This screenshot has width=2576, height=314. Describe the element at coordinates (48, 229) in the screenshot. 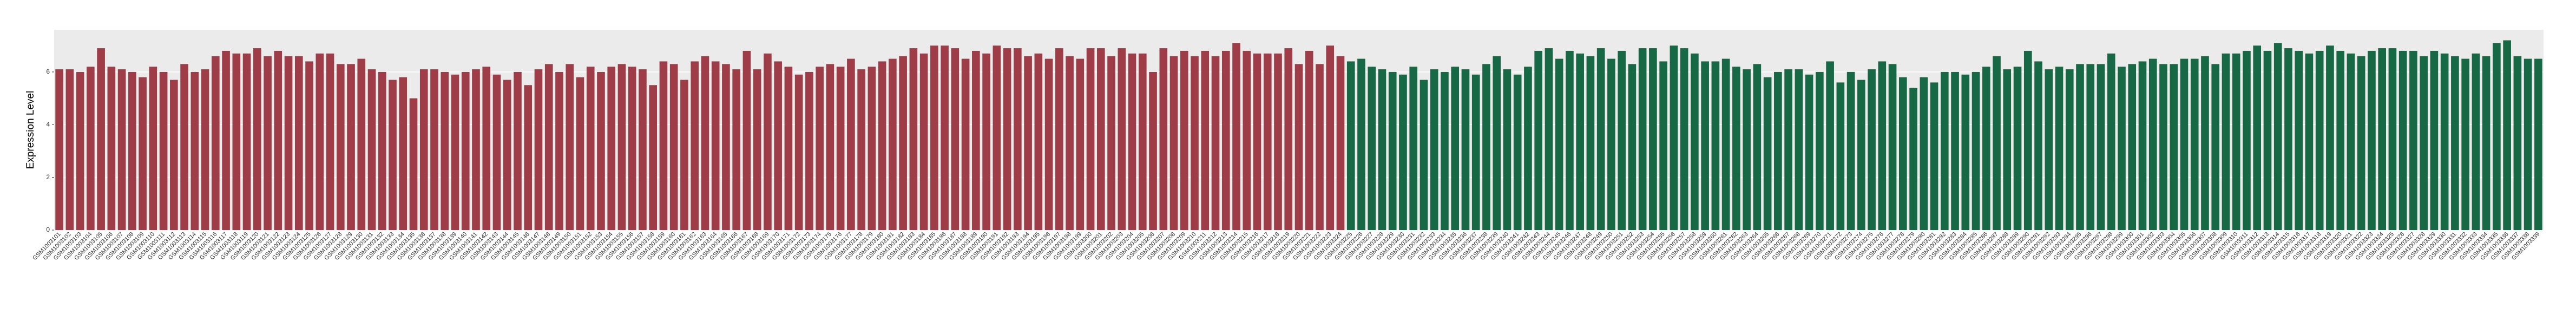

I see `y-tick-label: 0` at that location.